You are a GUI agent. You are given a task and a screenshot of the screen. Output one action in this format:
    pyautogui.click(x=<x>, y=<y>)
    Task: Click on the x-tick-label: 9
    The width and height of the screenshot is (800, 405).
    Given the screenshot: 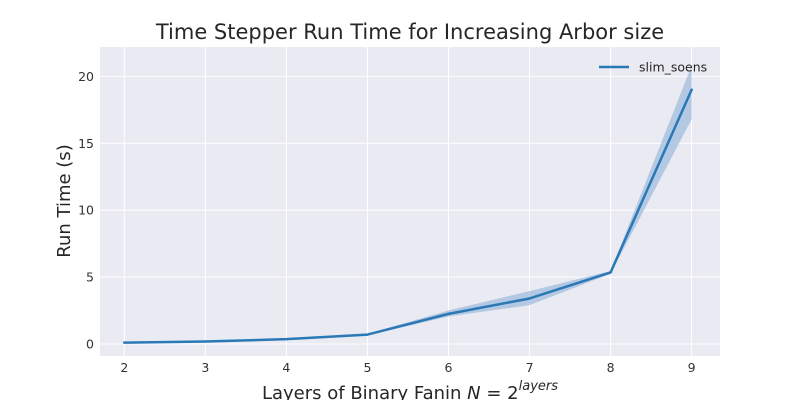 What is the action you would take?
    pyautogui.click(x=692, y=367)
    